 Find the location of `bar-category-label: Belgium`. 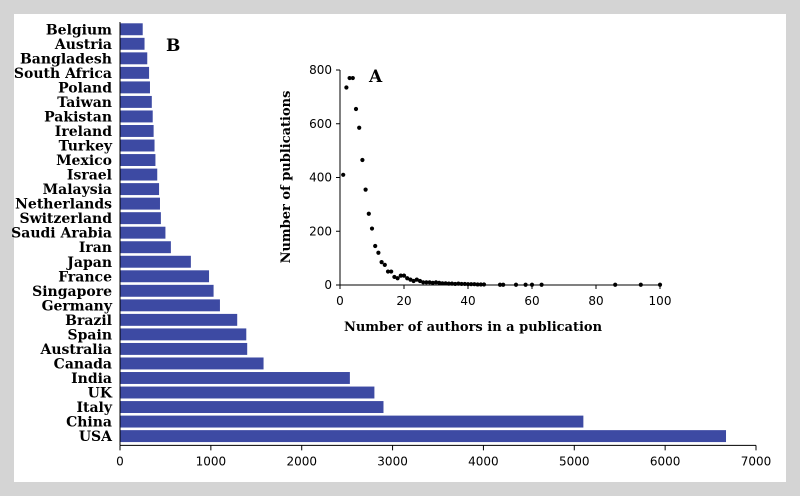

bar-category-label: Belgium is located at coordinates (79, 30).